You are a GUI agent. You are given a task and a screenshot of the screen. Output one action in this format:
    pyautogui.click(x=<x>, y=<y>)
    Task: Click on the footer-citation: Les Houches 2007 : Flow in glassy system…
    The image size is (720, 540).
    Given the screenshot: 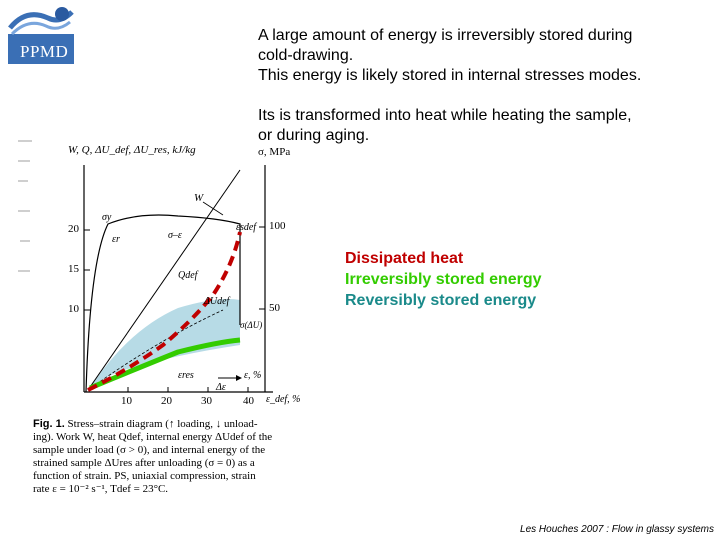 What is the action you would take?
    pyautogui.click(x=617, y=529)
    